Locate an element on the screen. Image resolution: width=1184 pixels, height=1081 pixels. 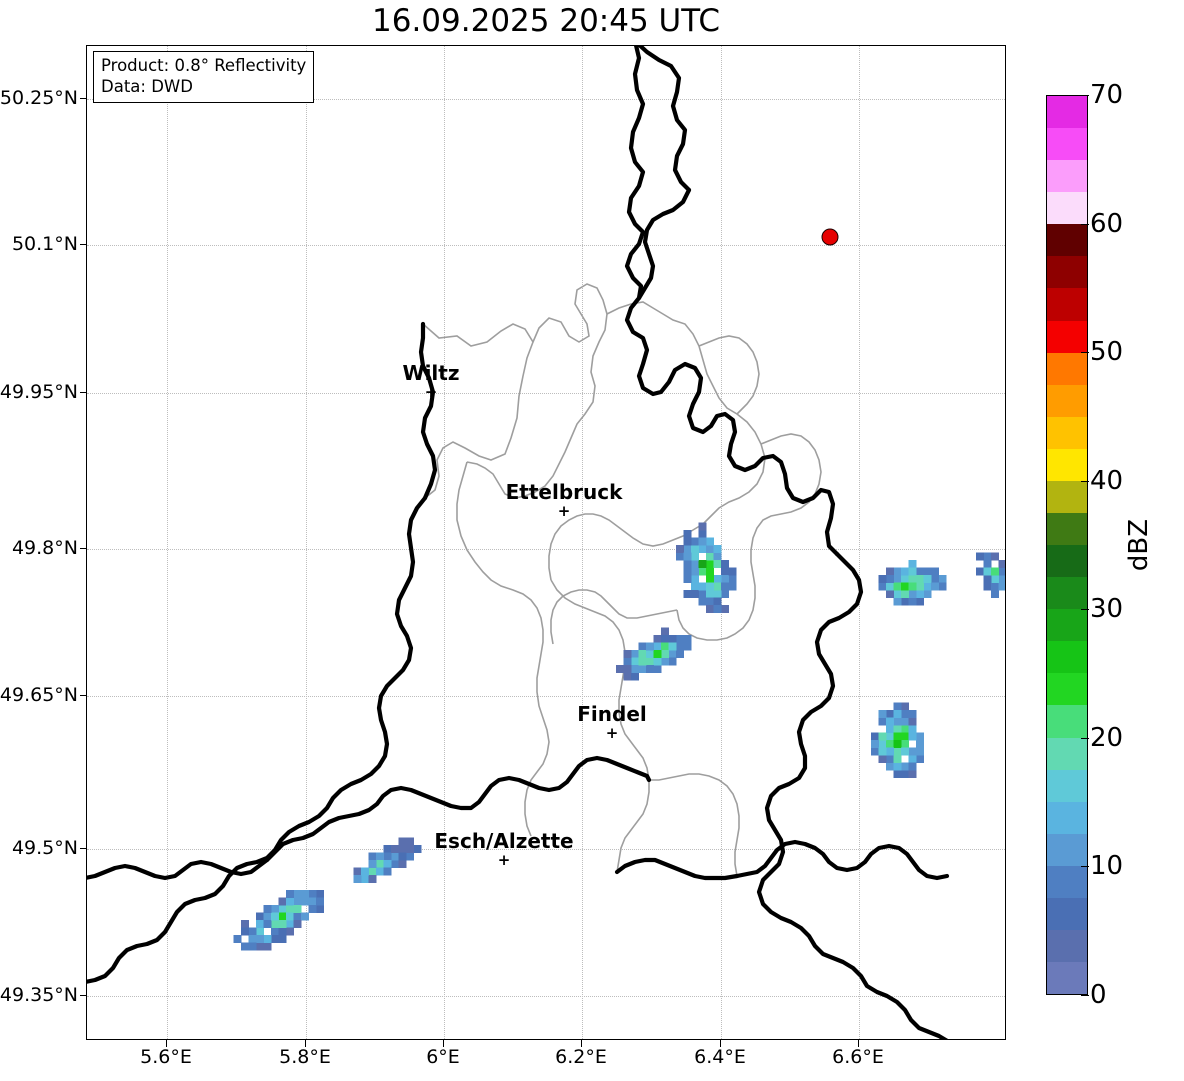
page-title: 16.09.2025 20:45 UTC is located at coordinates (546, 21).